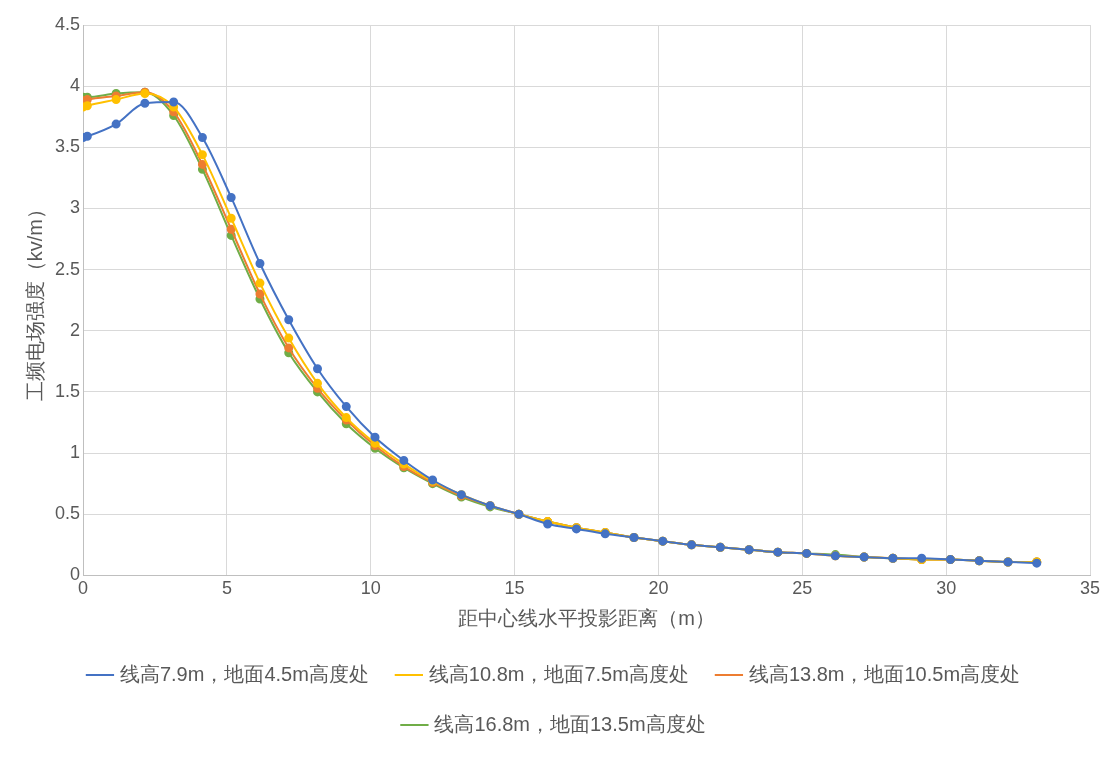 Image resolution: width=1115 pixels, height=765 pixels. Describe the element at coordinates (75, 85) in the screenshot. I see `y-tick-label: 4` at that location.